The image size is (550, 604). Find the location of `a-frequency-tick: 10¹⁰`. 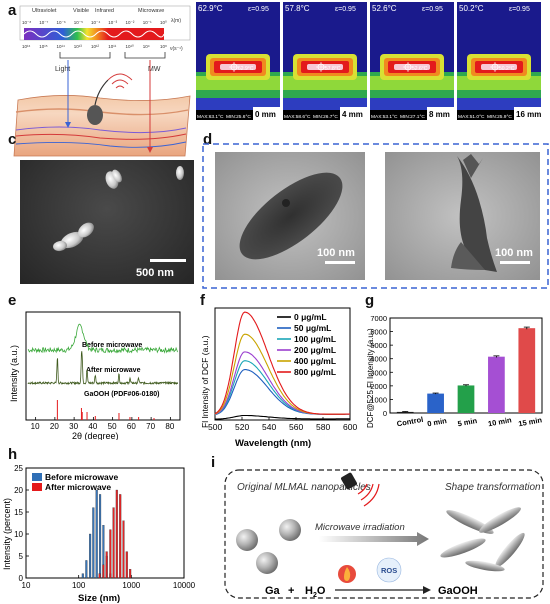

a-frequency-tick: 10¹⁰ is located at coordinates (130, 46).